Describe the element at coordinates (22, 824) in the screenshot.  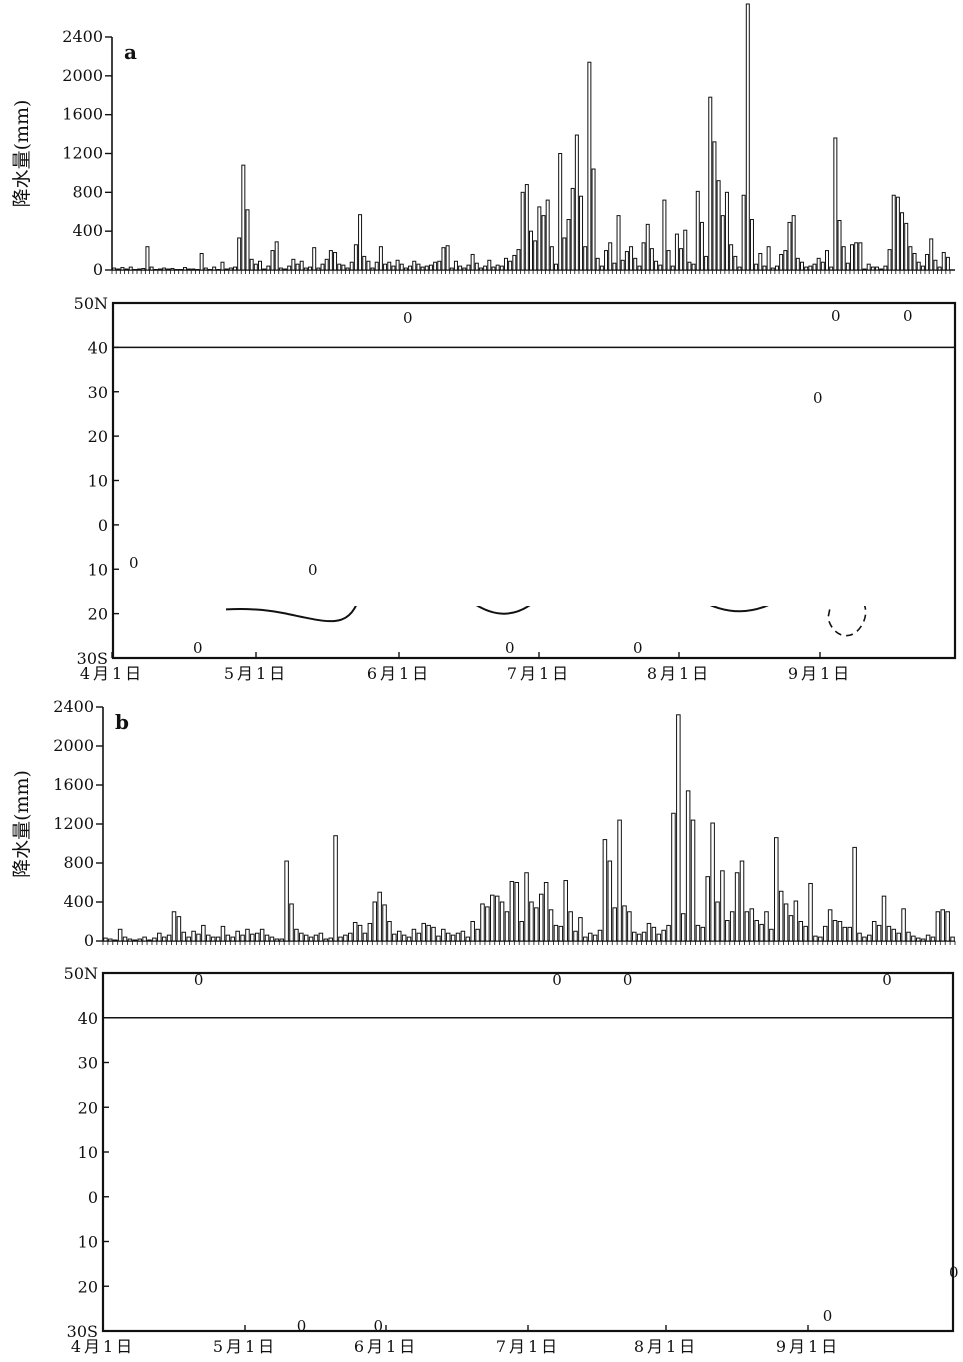
I see `y-axis-label: 降水量(mm)` at that location.